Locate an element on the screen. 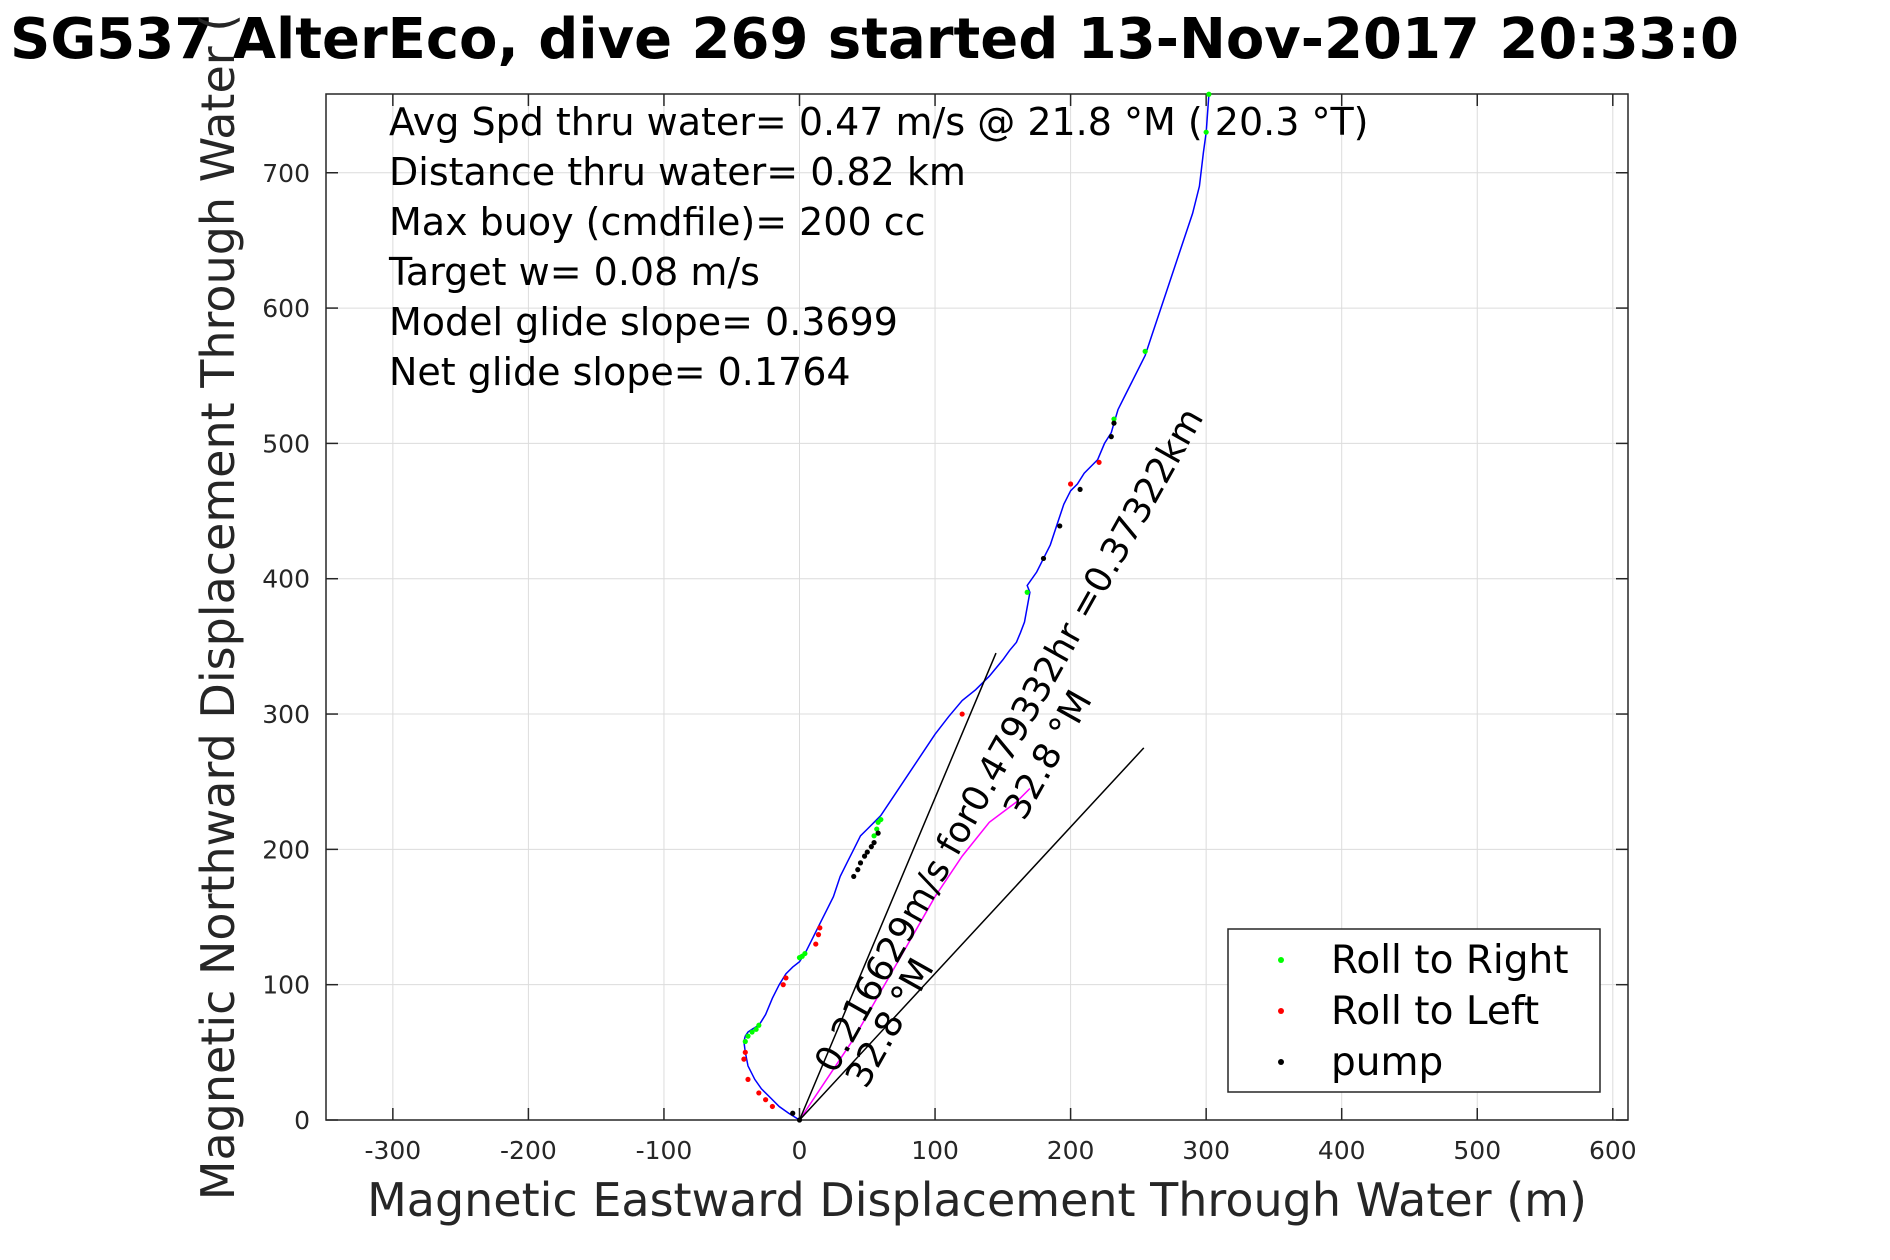  annotation-line: Max buoy (cmdfile)= 200 cc is located at coordinates (657, 222).